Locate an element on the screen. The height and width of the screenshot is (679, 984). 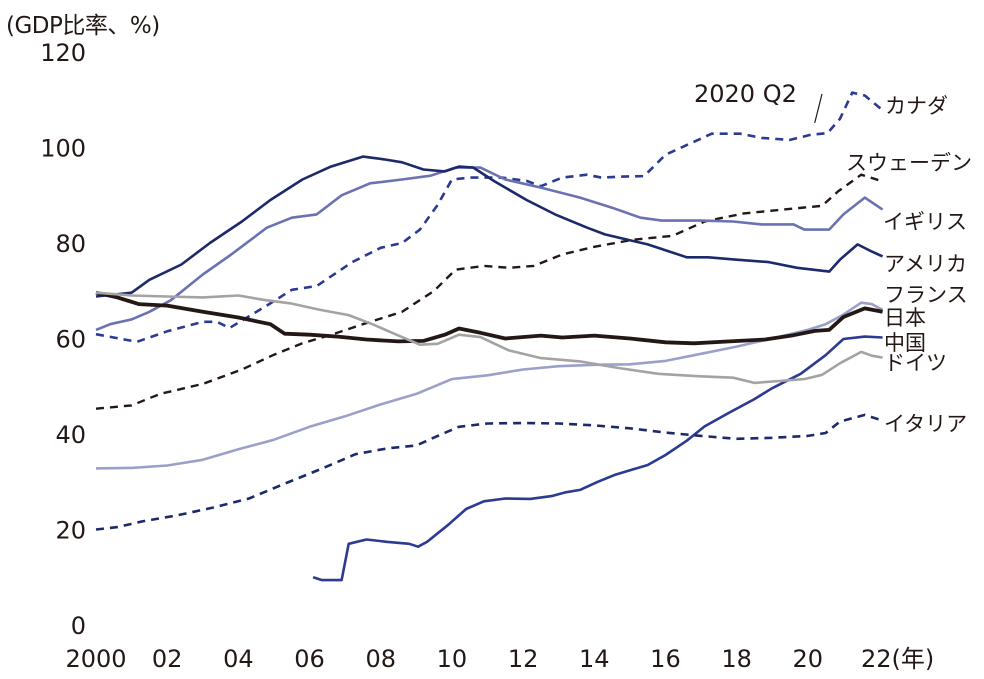
y-tick-label: 120 is located at coordinates (63, 53).